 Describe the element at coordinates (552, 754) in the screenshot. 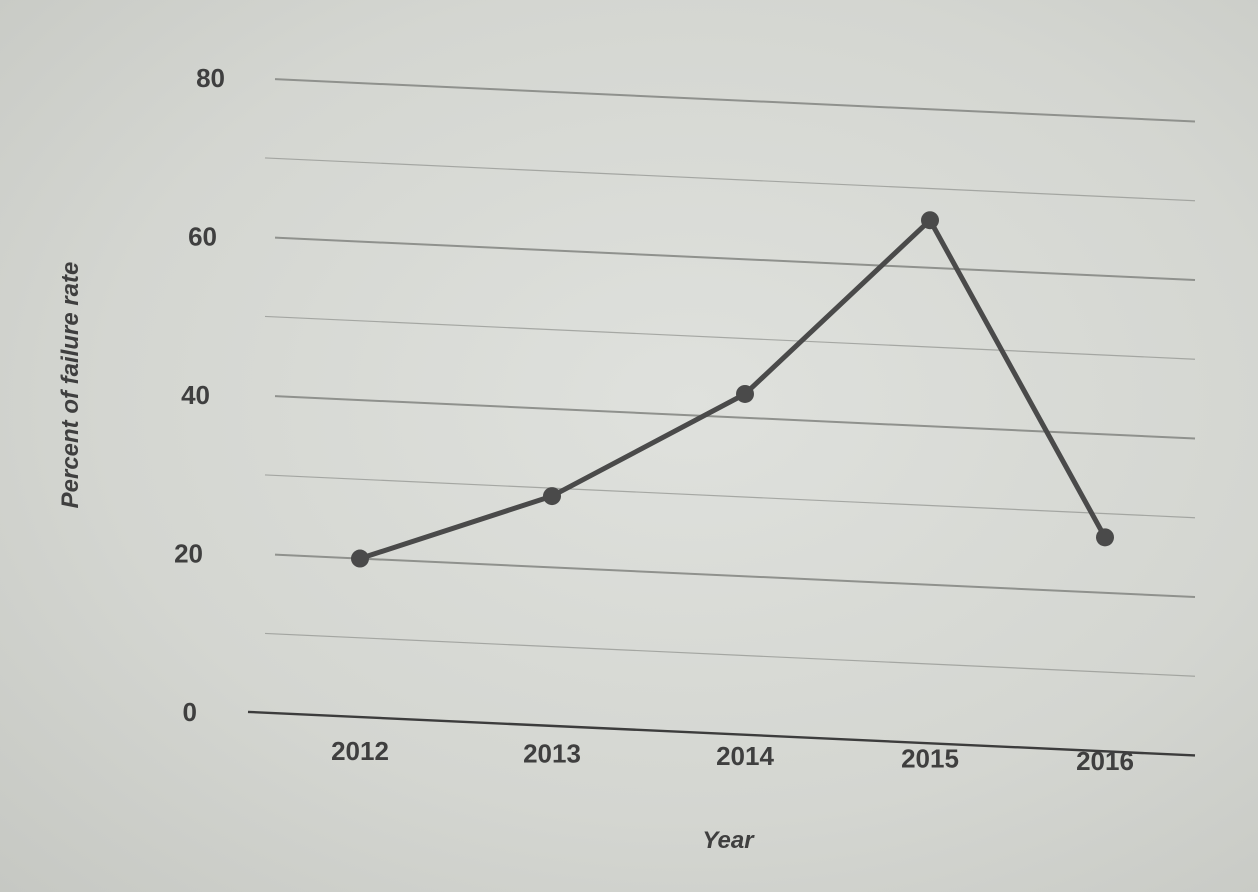

I see `x-tick-label: 2013` at that location.